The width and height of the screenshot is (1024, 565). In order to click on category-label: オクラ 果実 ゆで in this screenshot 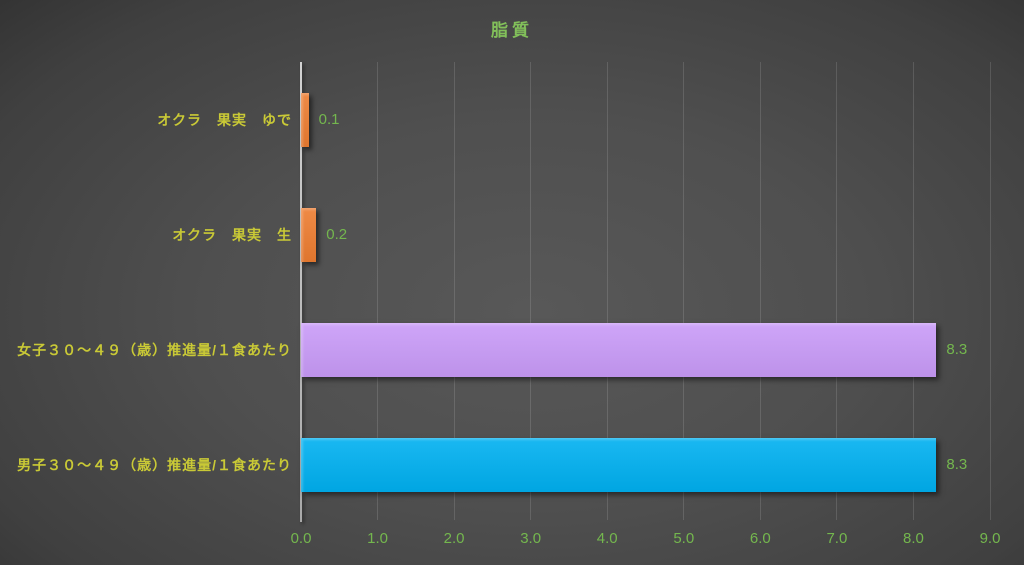, I will do `click(224, 119)`.